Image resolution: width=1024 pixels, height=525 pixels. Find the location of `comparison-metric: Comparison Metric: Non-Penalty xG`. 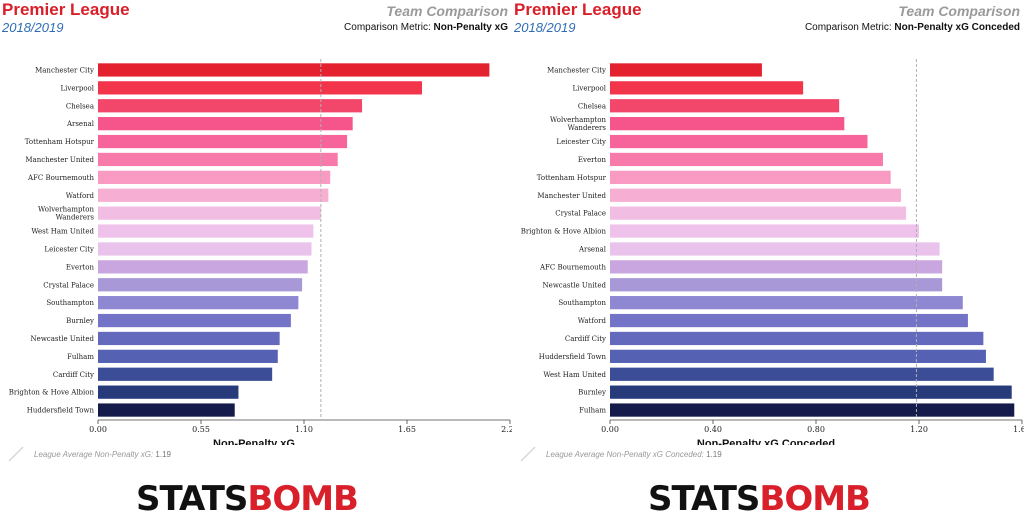

comparison-metric: Comparison Metric: Non-Penalty xG is located at coordinates (426, 27).